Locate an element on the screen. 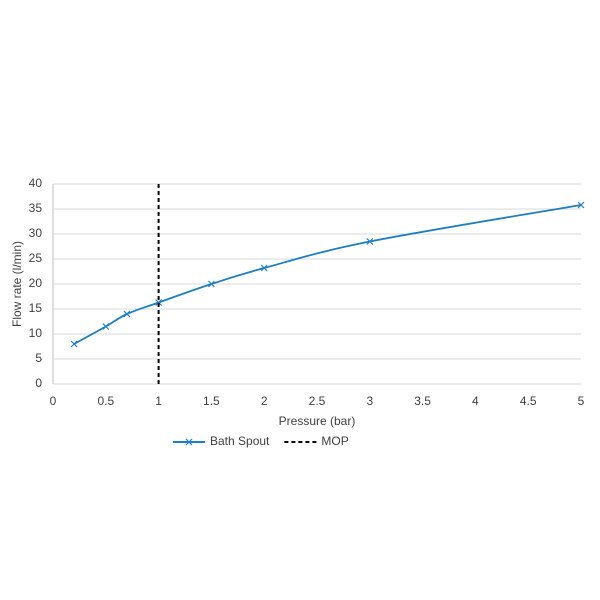  x-tick-label: 1 is located at coordinates (158, 401).